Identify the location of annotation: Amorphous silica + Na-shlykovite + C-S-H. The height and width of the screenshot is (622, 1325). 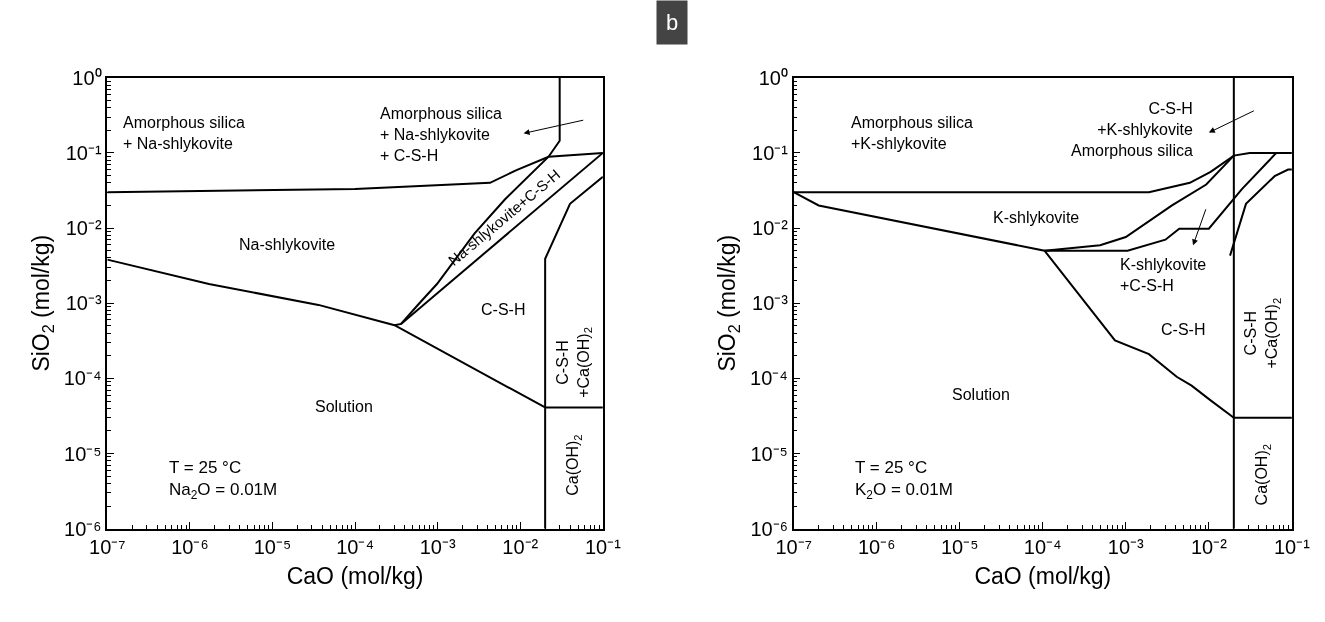
(441, 134).